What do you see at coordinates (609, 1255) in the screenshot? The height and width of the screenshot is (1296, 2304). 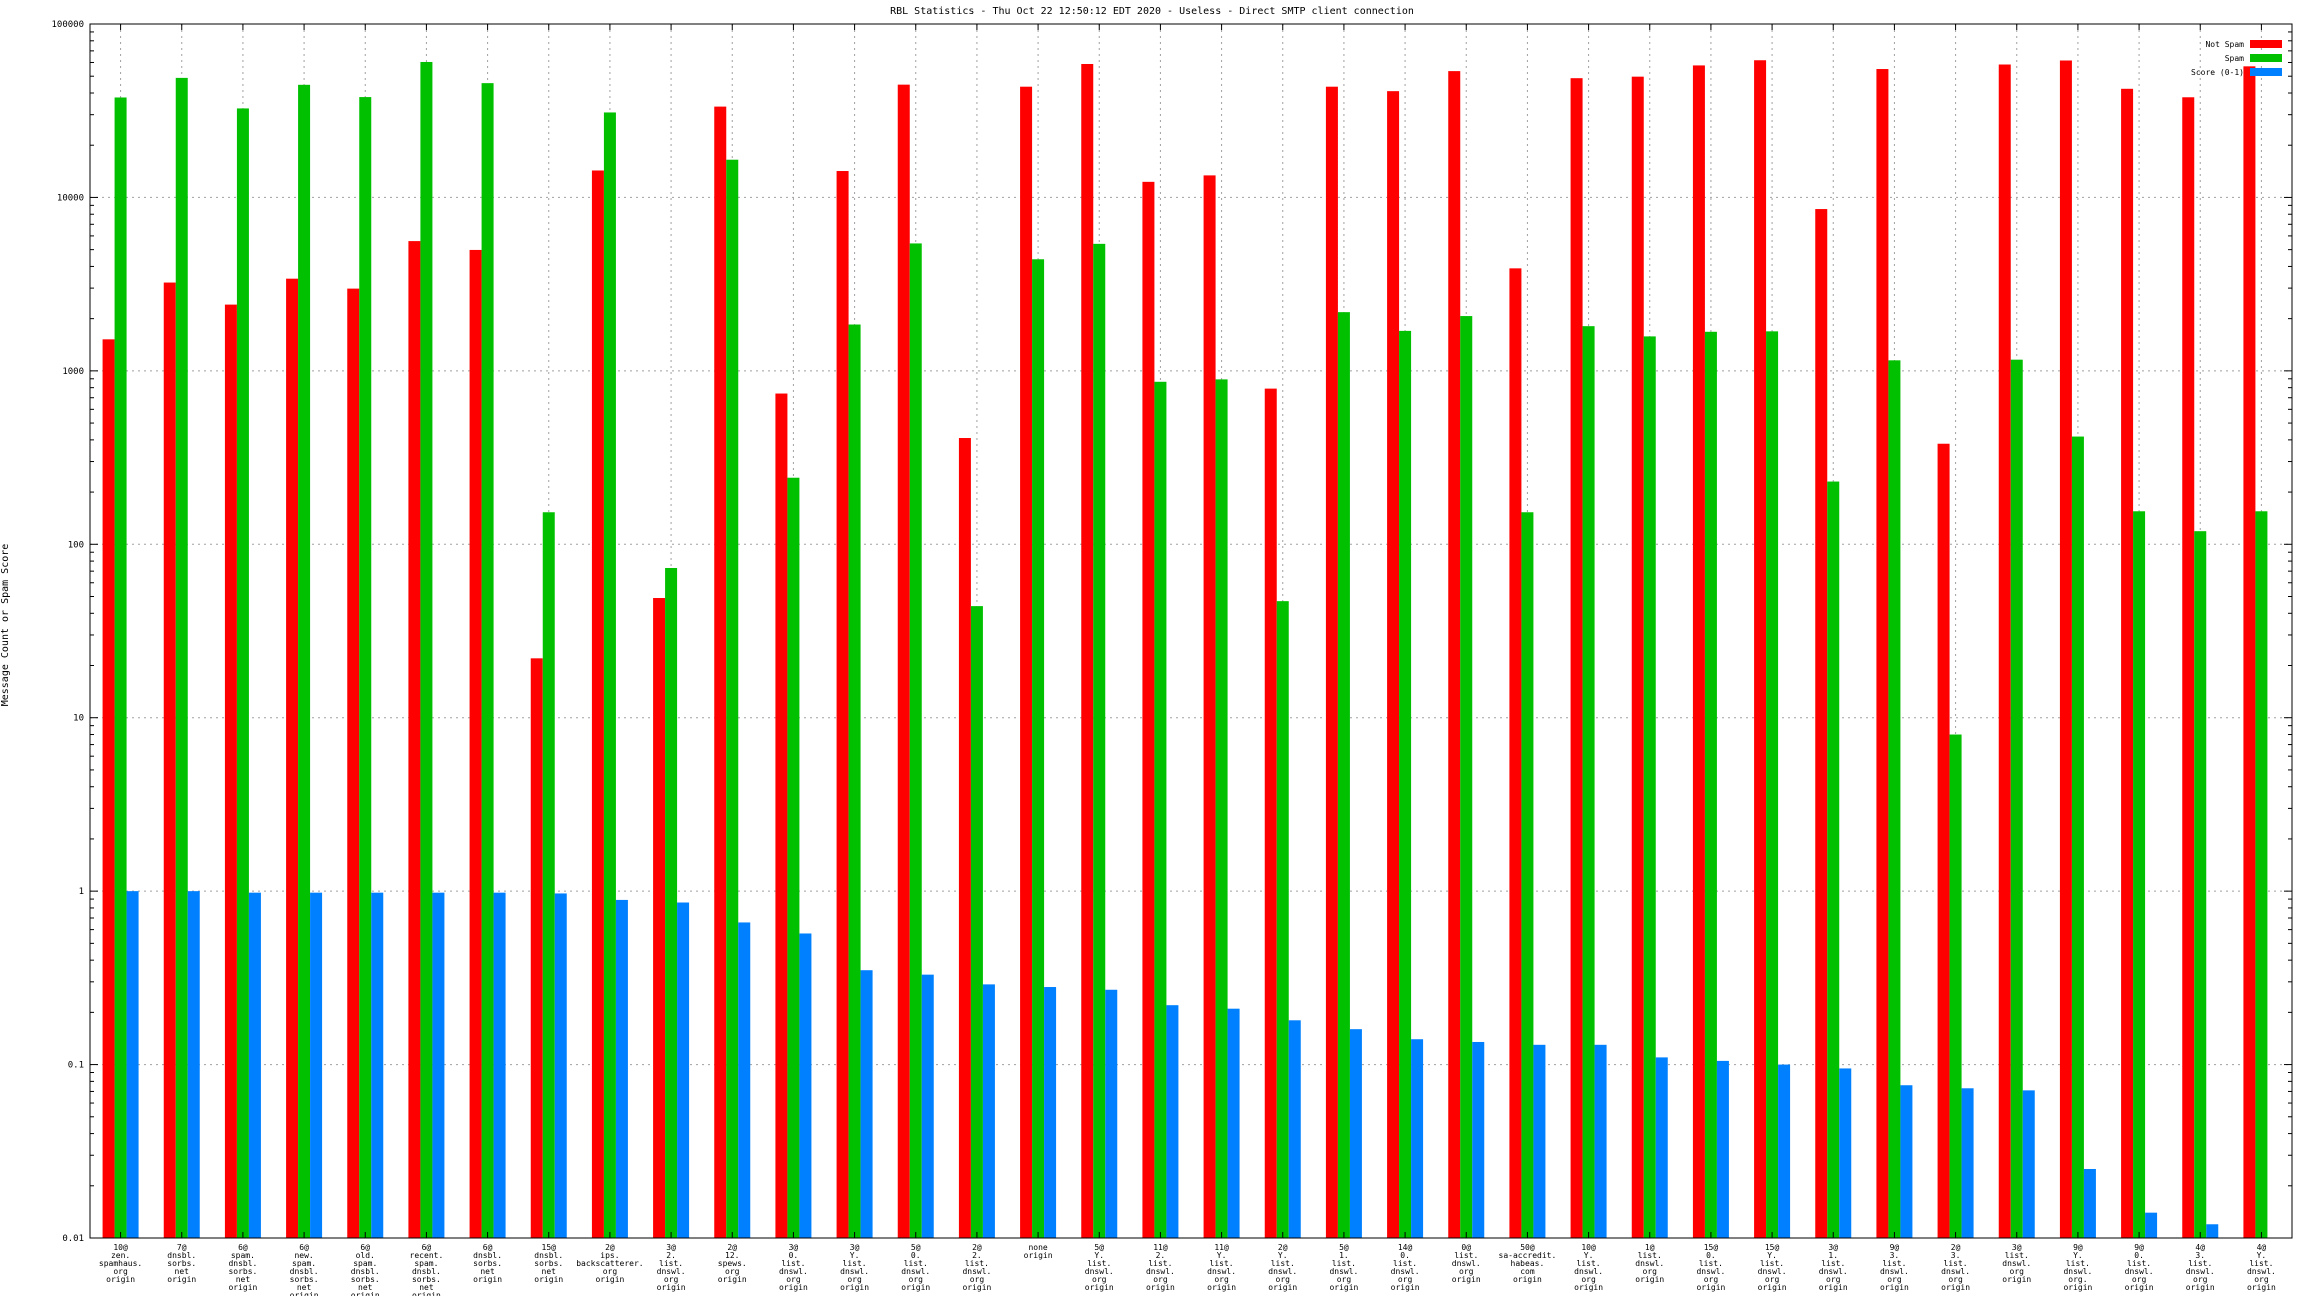 I see `category-label-line: ips.` at bounding box center [609, 1255].